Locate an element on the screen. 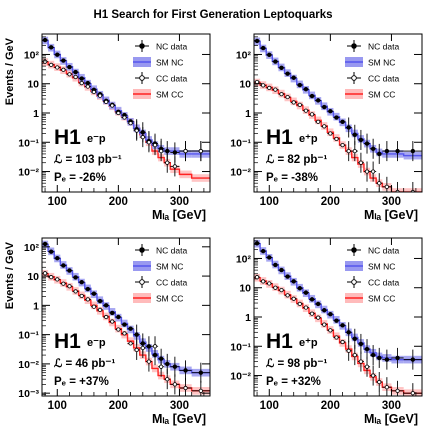 The height and width of the screenshot is (431, 427). line-sm-nc is located at coordinates (126, 308).